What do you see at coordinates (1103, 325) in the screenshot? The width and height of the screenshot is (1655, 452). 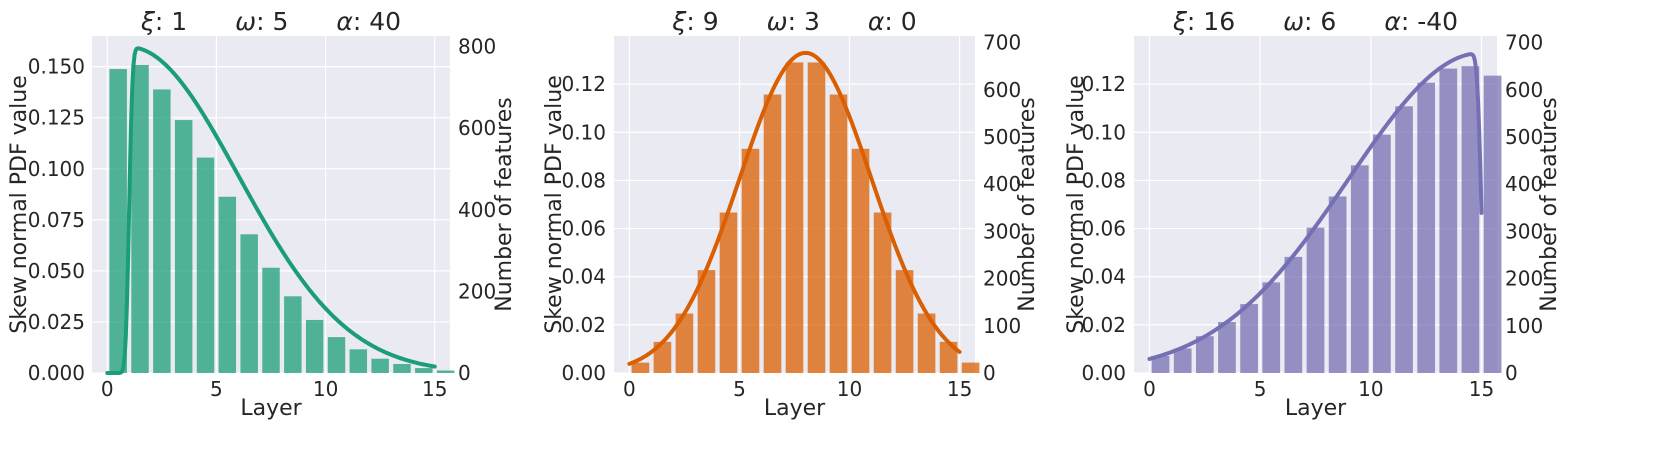 I see `y-left-tick-label: 0.02` at bounding box center [1103, 325].